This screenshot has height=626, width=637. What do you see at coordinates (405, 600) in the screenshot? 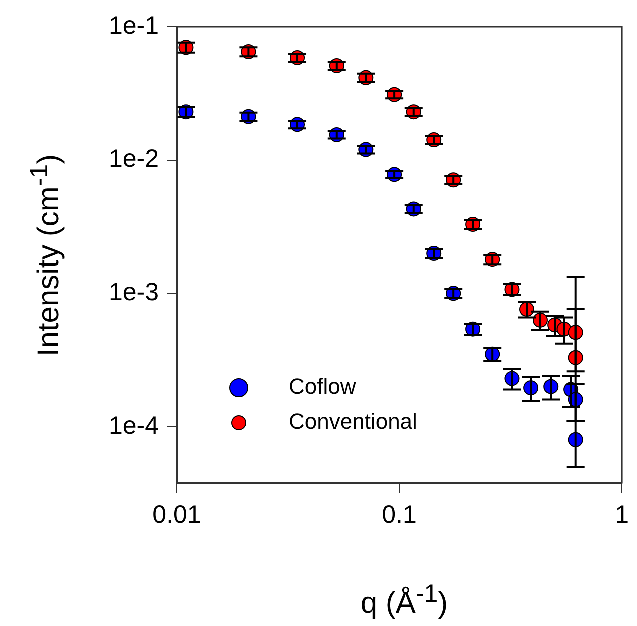
I see `x-axis-title: q (Å$^{-1}$)` at bounding box center [405, 600].